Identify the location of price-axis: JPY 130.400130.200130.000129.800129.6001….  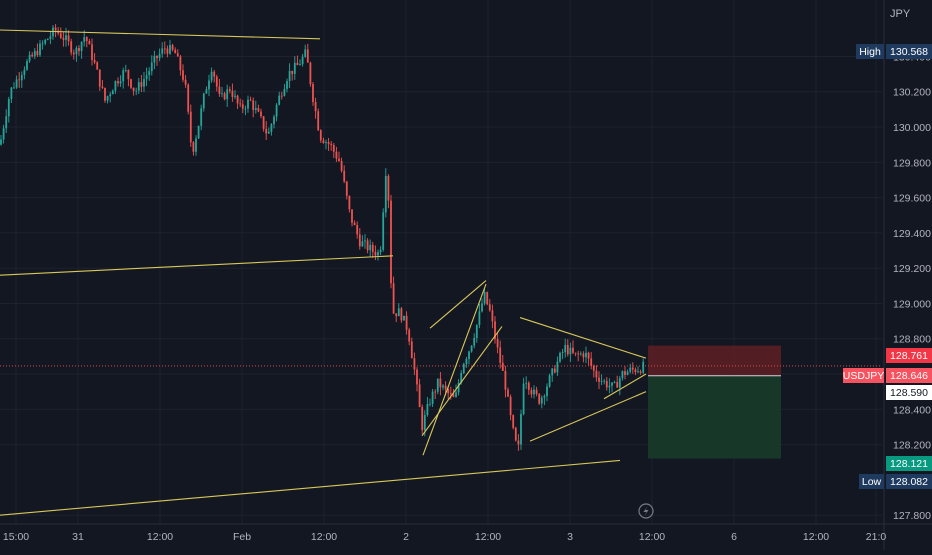
(907, 275).